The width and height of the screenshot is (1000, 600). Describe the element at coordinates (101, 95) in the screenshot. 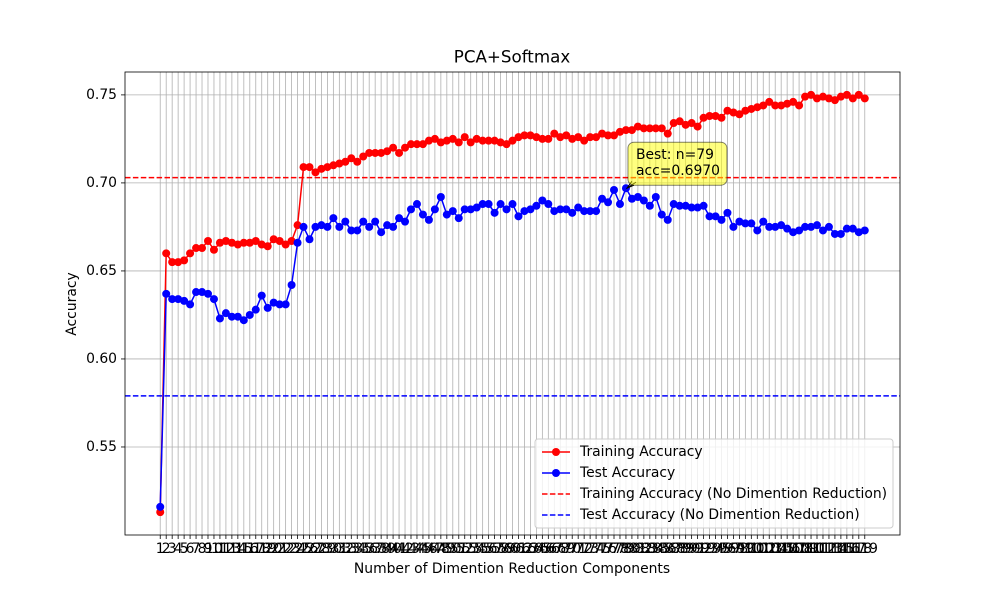

I see `y-tick-label: 0.75` at that location.